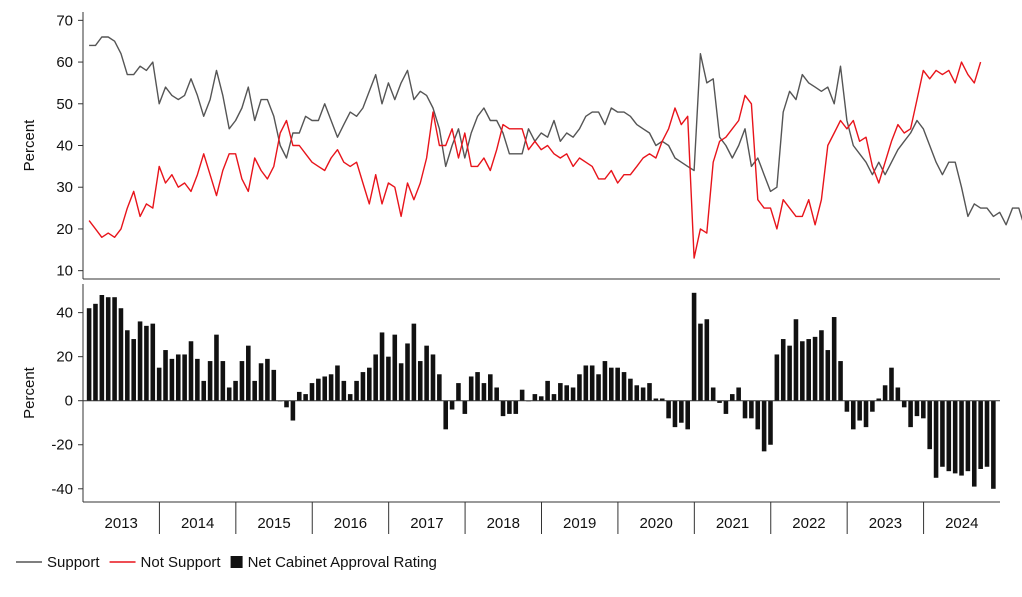 This screenshot has height=597, width=1022. I want to click on top-y-tick-label: 40, so click(64, 146).